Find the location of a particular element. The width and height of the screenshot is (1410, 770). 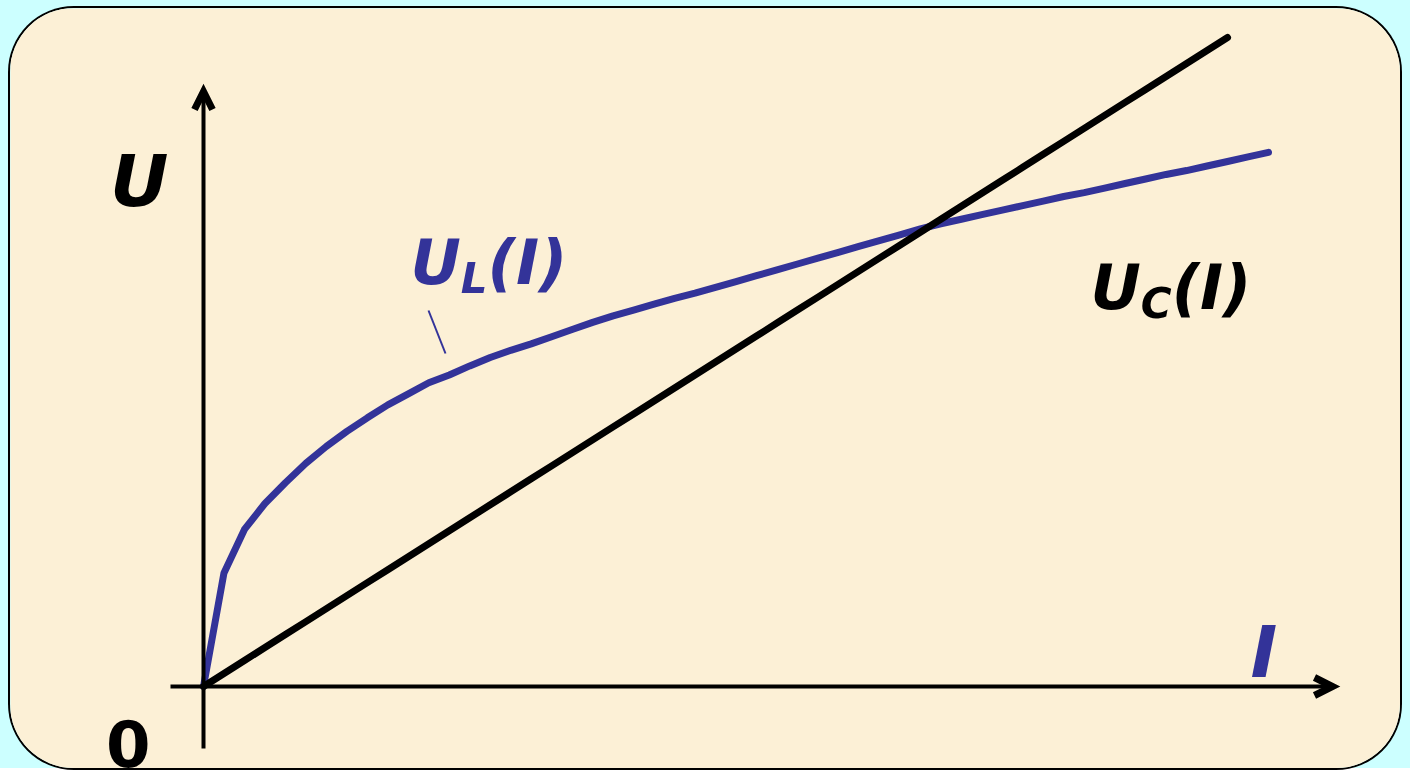

x-axis-title: I is located at coordinates (1264, 651).